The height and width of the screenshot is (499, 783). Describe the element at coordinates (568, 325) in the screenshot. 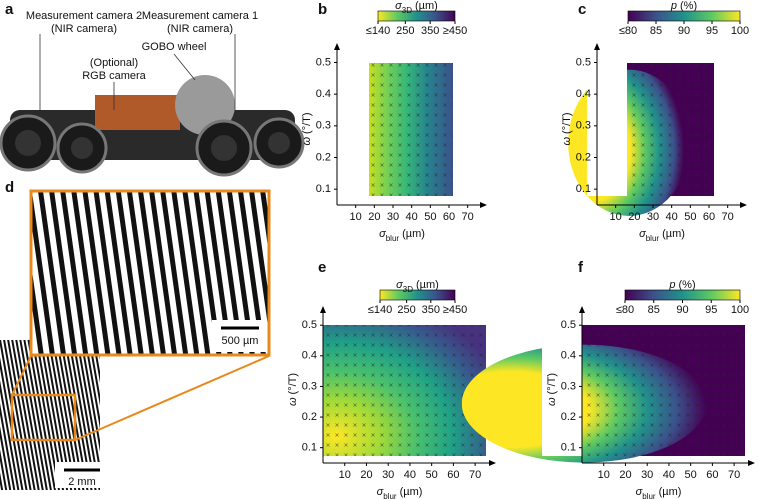

I see `y-tick-label: 0.5` at that location.